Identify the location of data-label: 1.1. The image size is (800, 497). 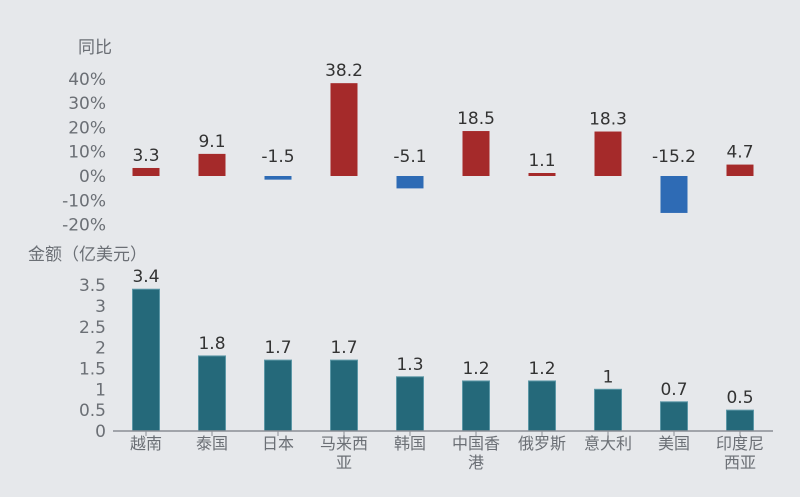
(541, 161).